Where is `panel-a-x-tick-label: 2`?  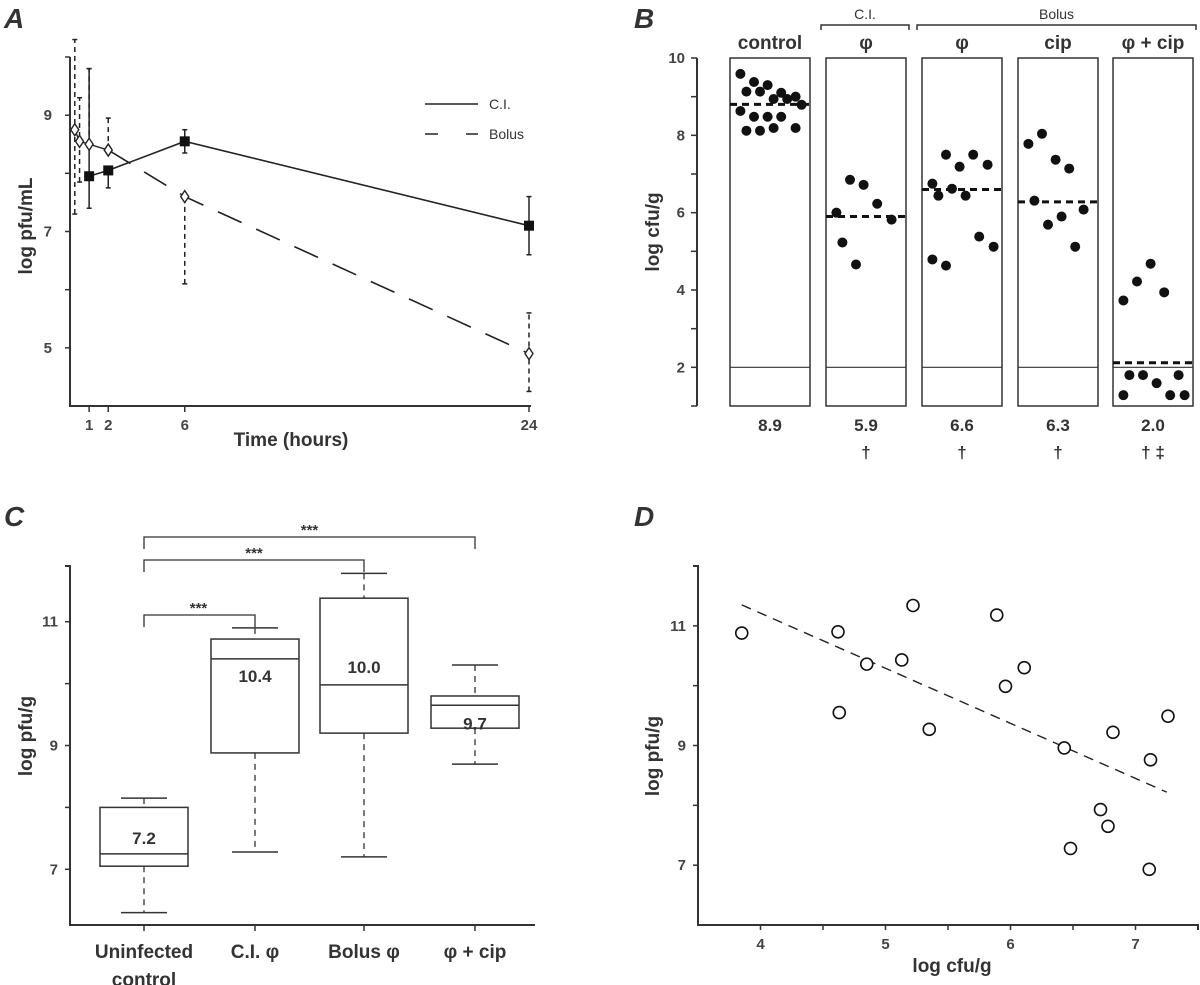 panel-a-x-tick-label: 2 is located at coordinates (108, 425).